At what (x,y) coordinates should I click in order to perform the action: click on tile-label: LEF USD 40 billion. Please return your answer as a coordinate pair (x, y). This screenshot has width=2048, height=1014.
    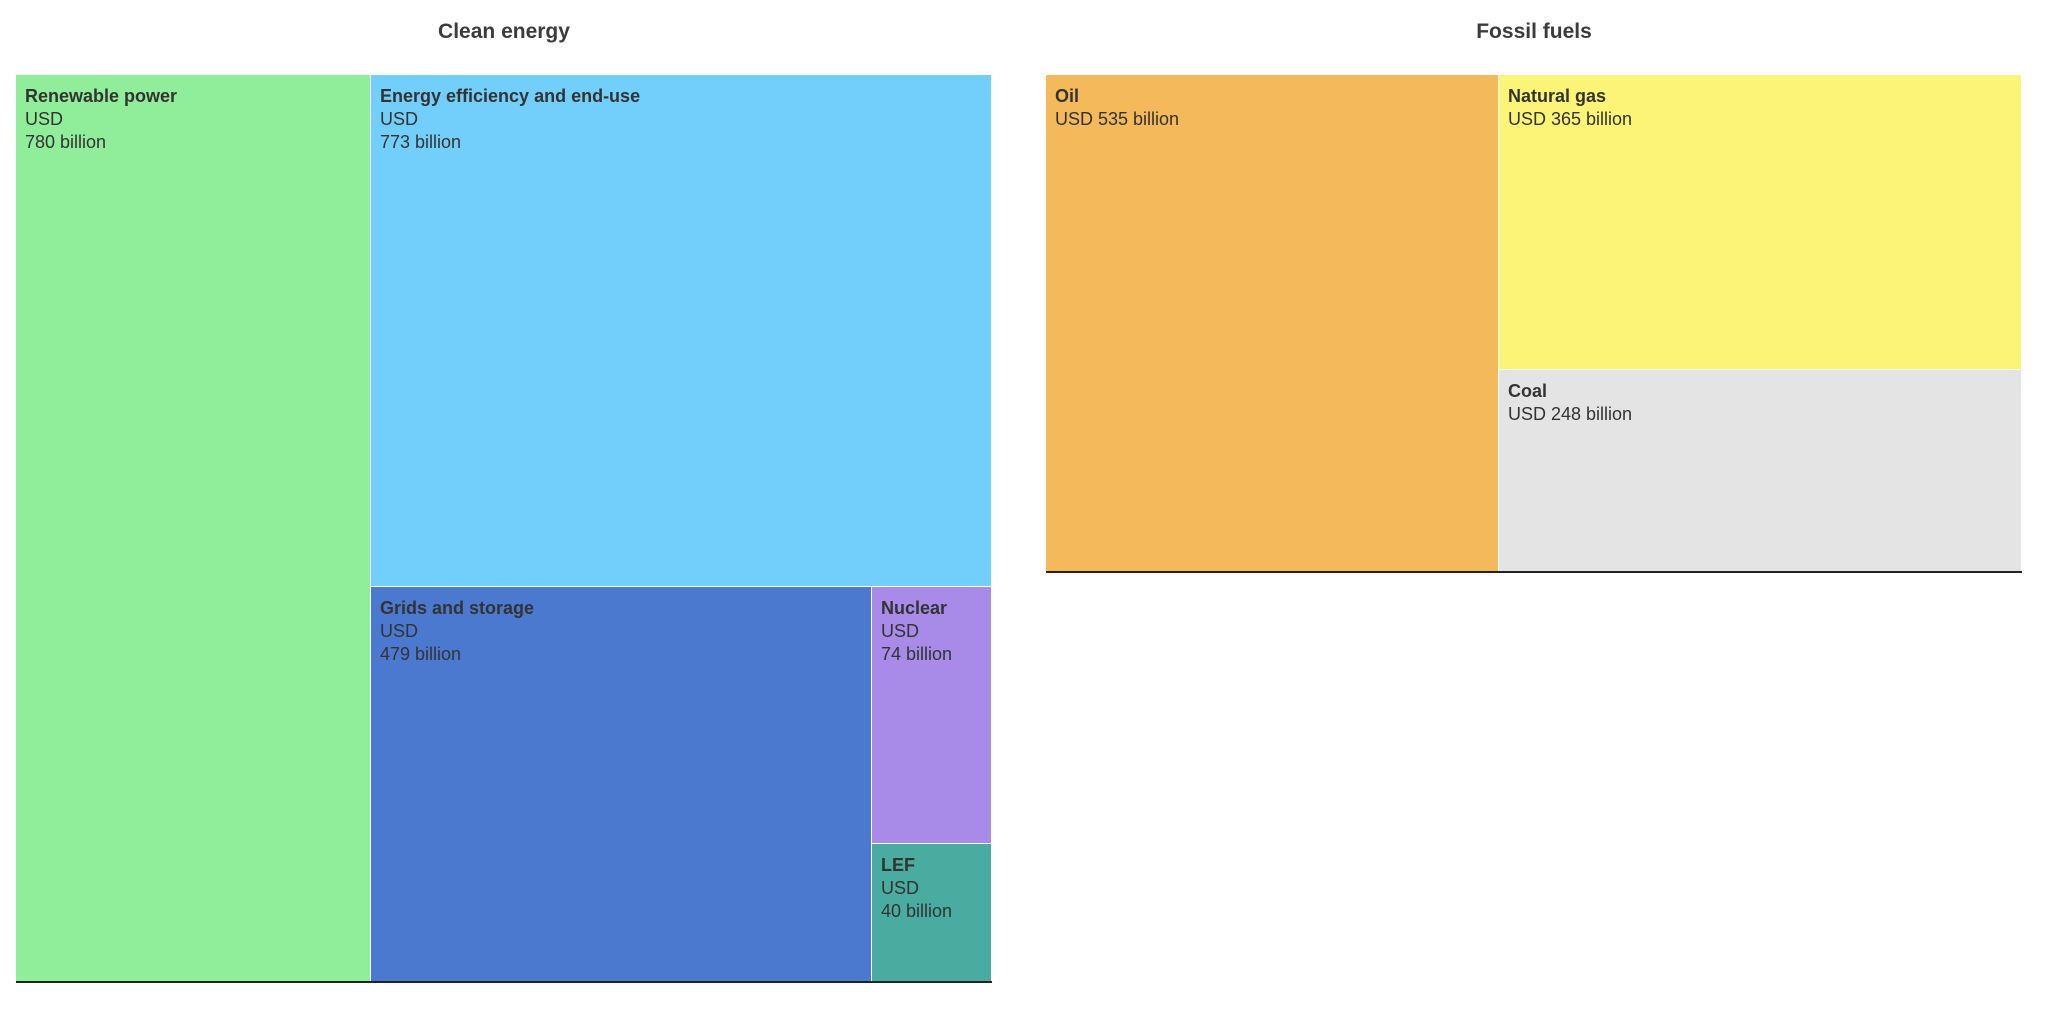
    Looking at the image, I should click on (934, 888).